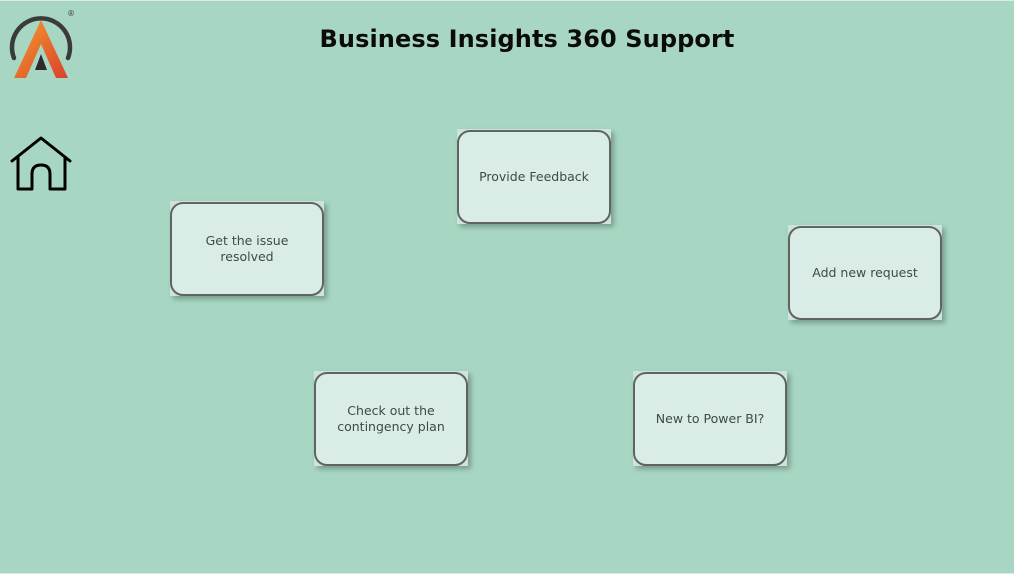  Describe the element at coordinates (41, 43) in the screenshot. I see `brand-logo-icon: ®` at that location.